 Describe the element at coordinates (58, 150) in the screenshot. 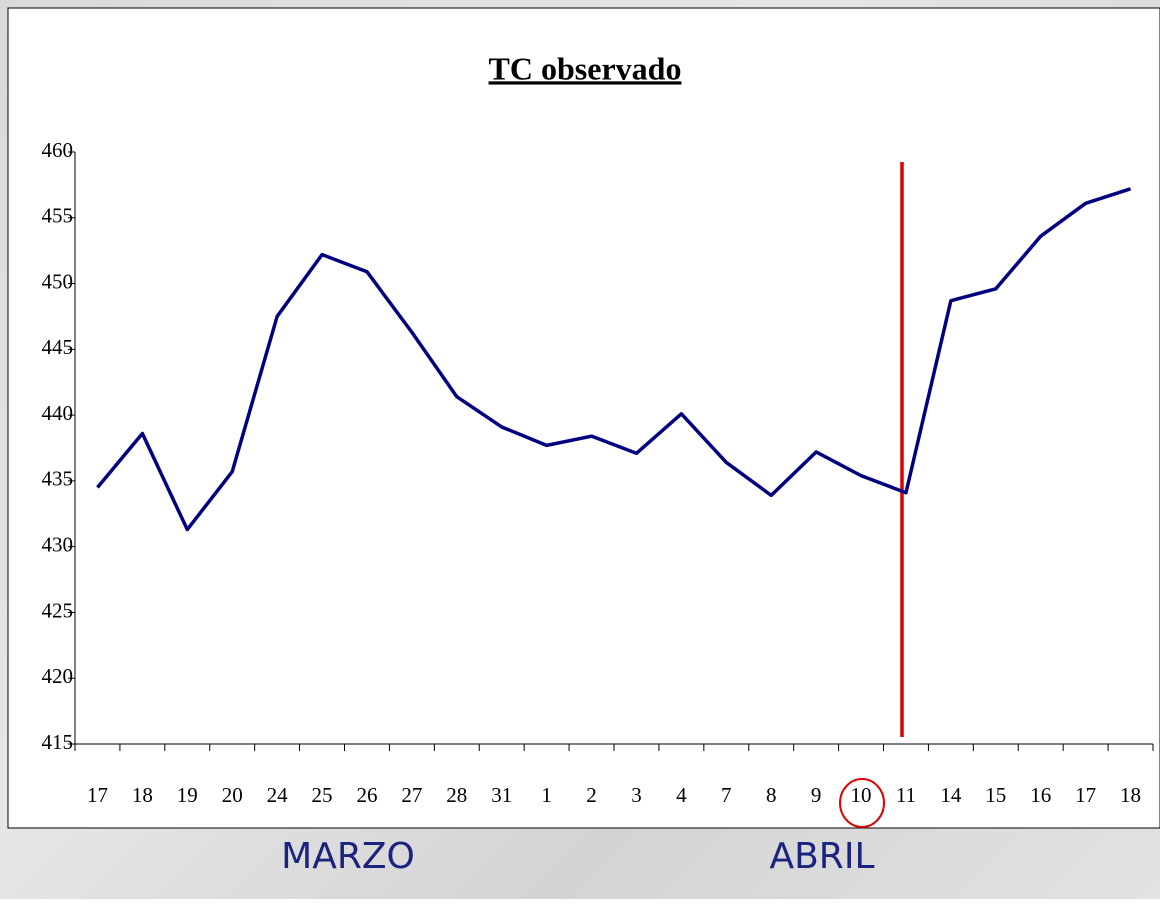

I see `y-tick-label: 460` at that location.